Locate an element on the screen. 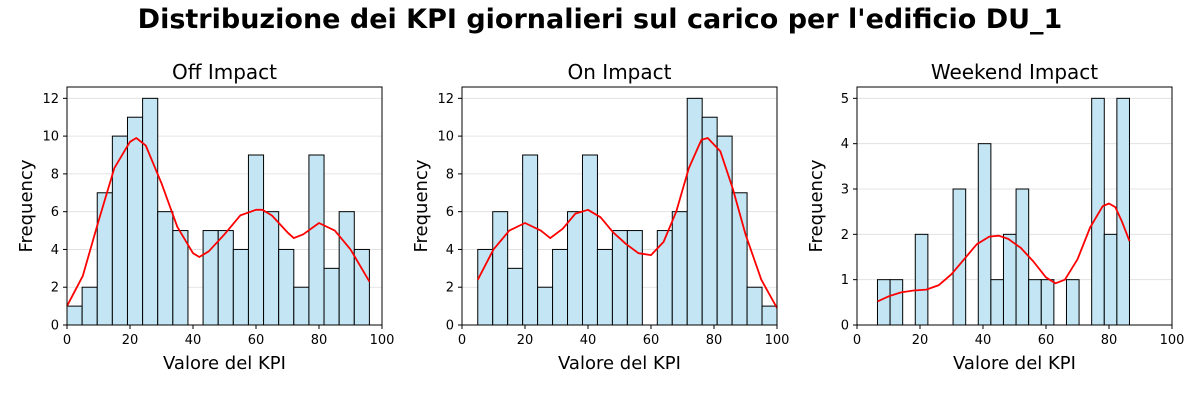  y-tick-label: 3 is located at coordinates (845, 190).